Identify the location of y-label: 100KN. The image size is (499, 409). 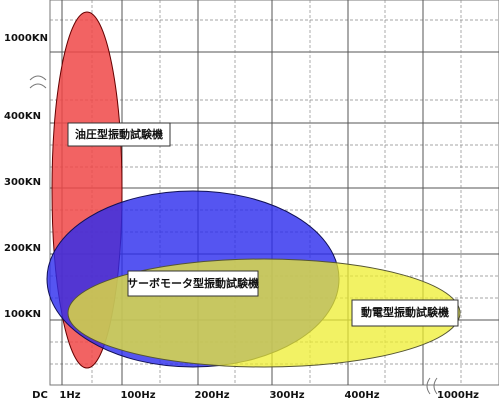
(22, 314).